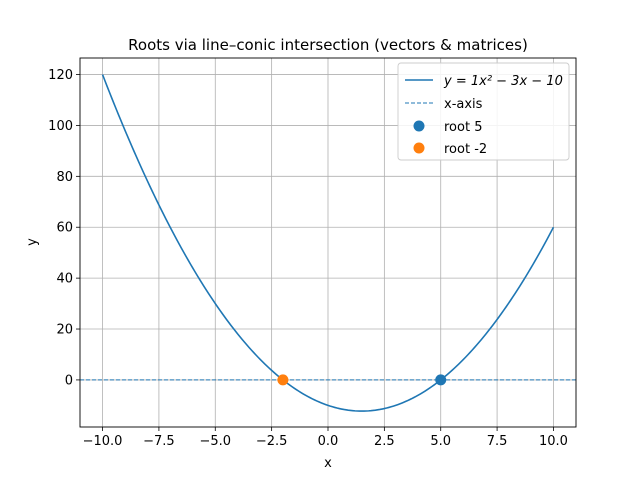 This screenshot has height=480, width=640. What do you see at coordinates (64, 279) in the screenshot?
I see `y-tick-label: 40` at bounding box center [64, 279].